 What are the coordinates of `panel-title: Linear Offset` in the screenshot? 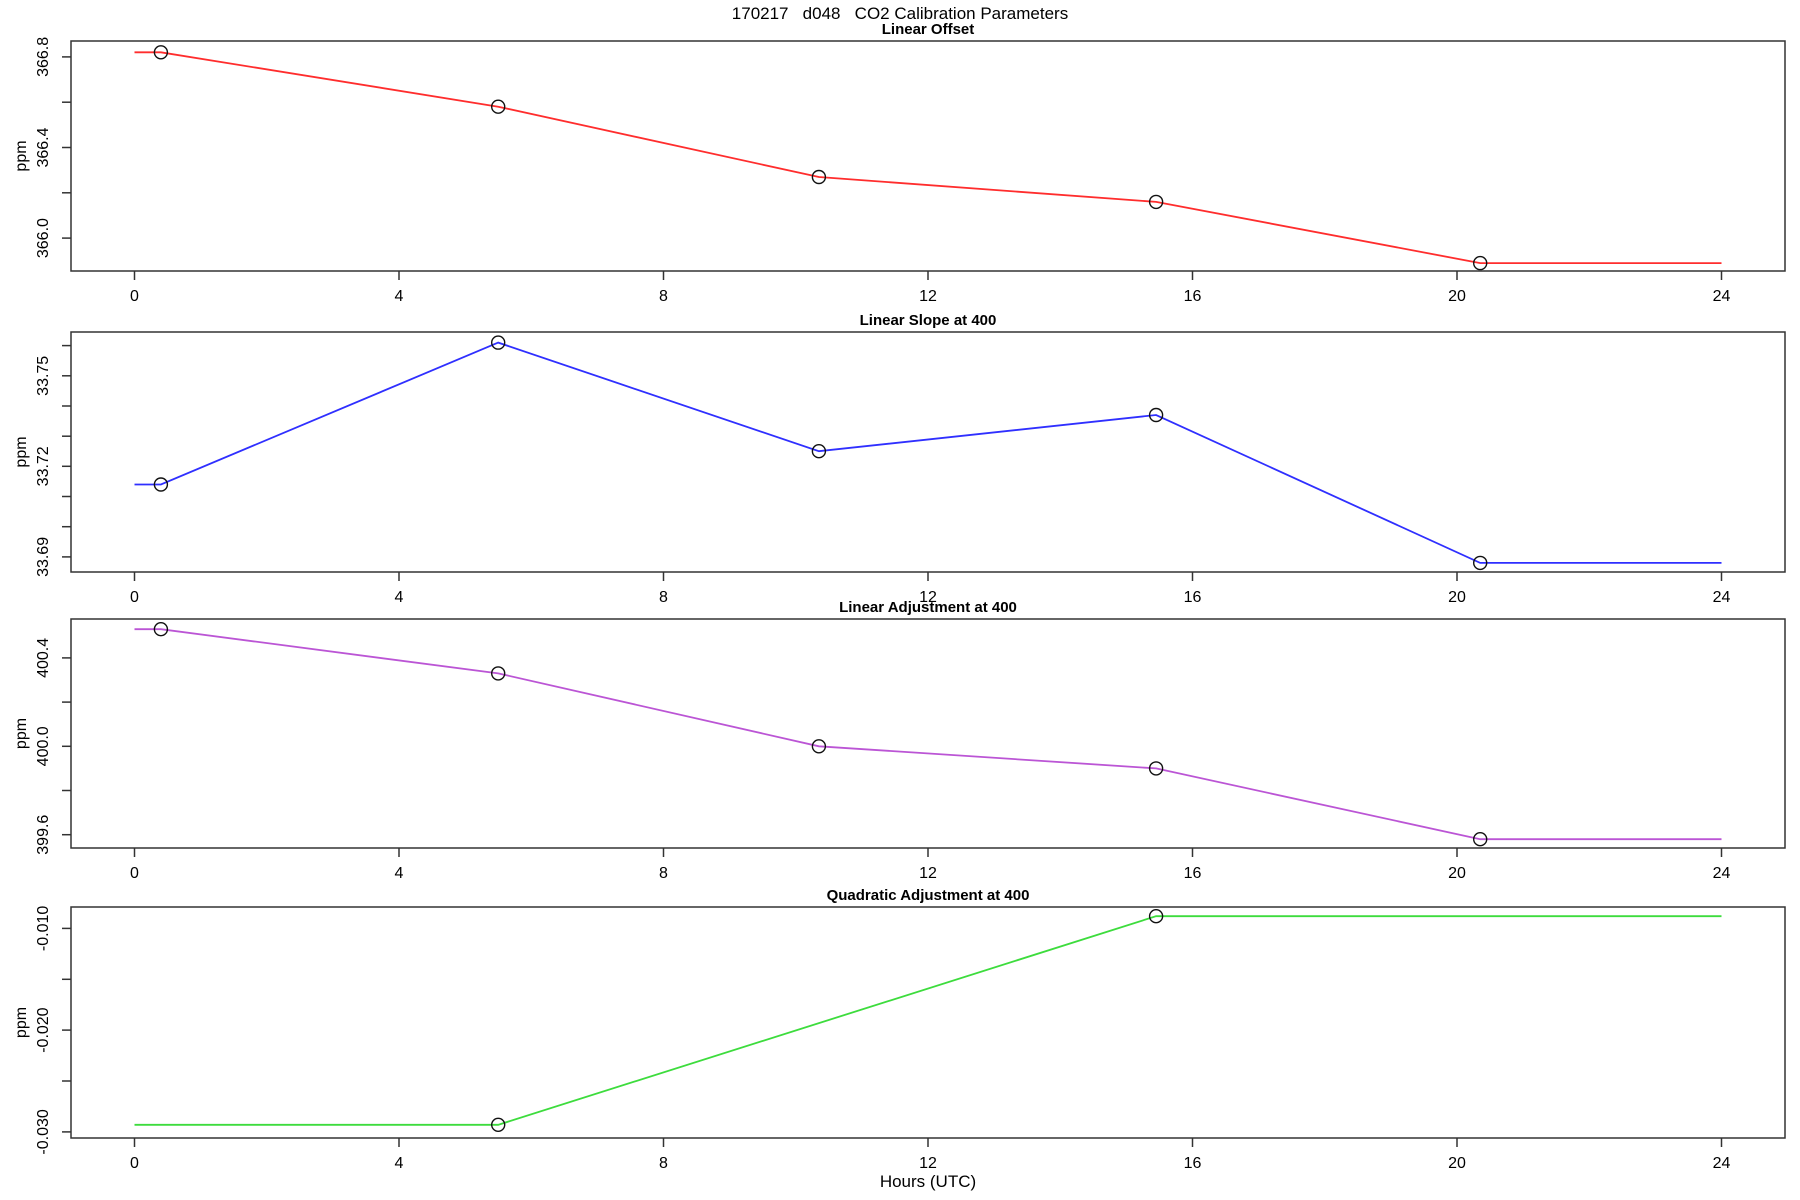 It's located at (928, 29).